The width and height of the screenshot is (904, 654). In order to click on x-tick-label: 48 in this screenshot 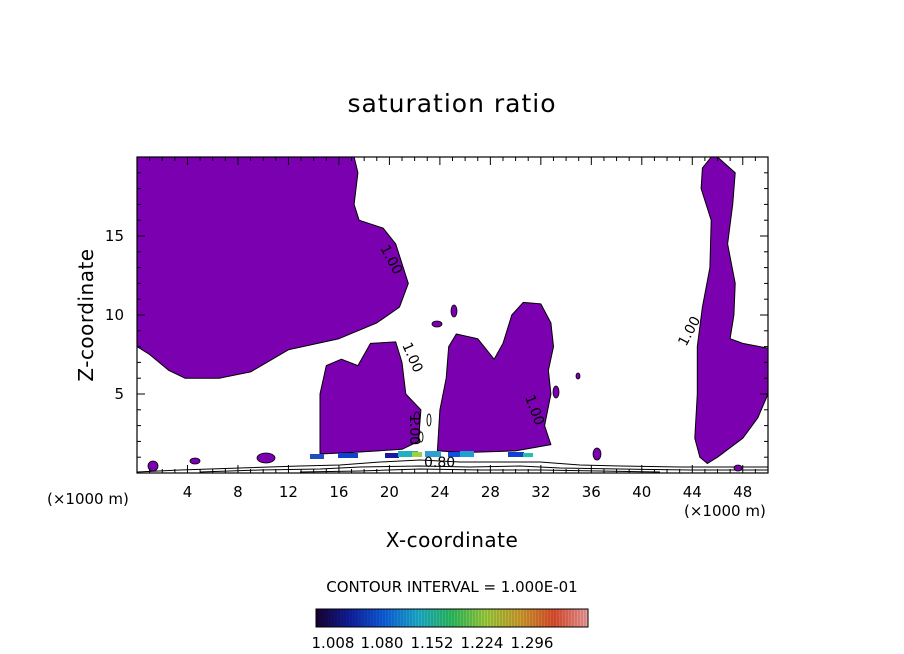, I will do `click(742, 492)`.